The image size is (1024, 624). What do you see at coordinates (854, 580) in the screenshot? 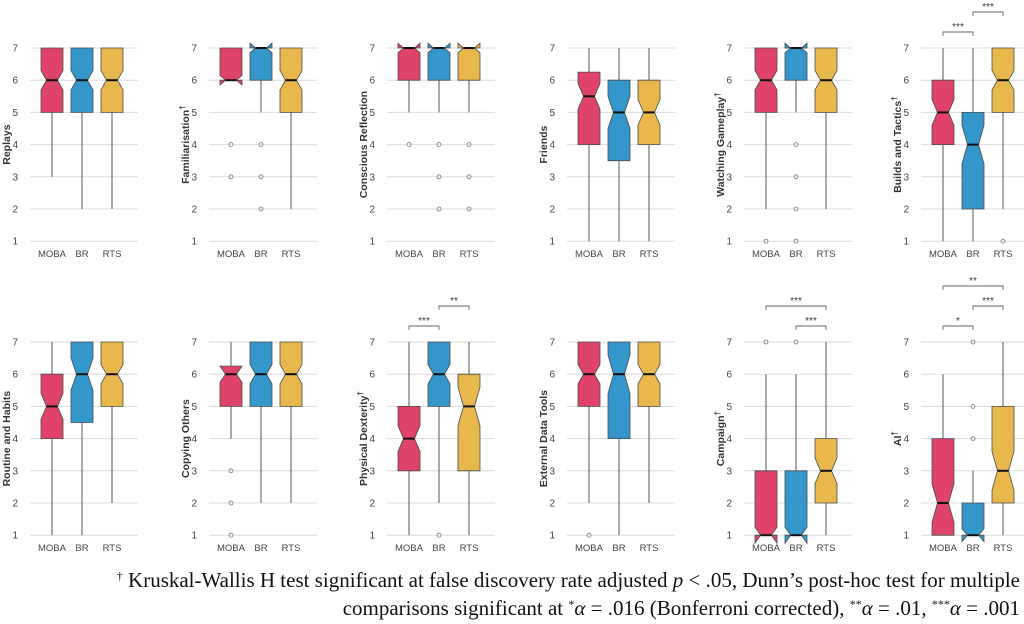
I see `caption-line1-threshold: < .05, Dunn’s post-hoc test for multiple` at bounding box center [854, 580].